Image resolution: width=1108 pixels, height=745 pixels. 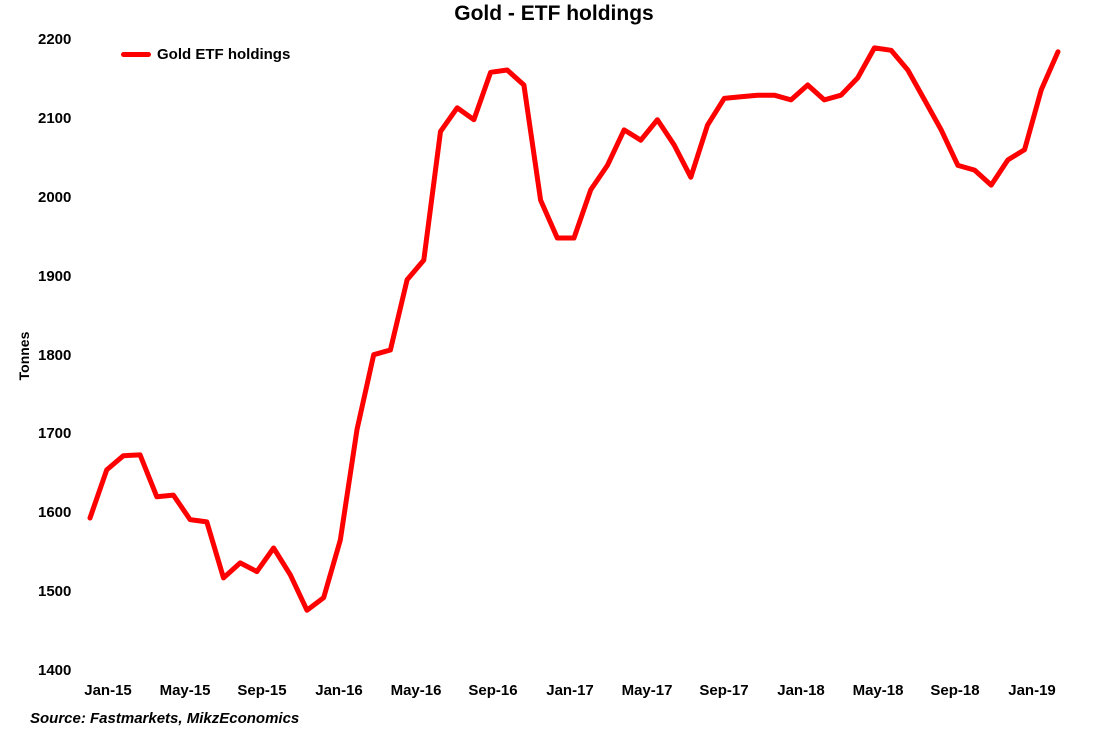 I want to click on y-tick-label: 1800, so click(x=55, y=355).